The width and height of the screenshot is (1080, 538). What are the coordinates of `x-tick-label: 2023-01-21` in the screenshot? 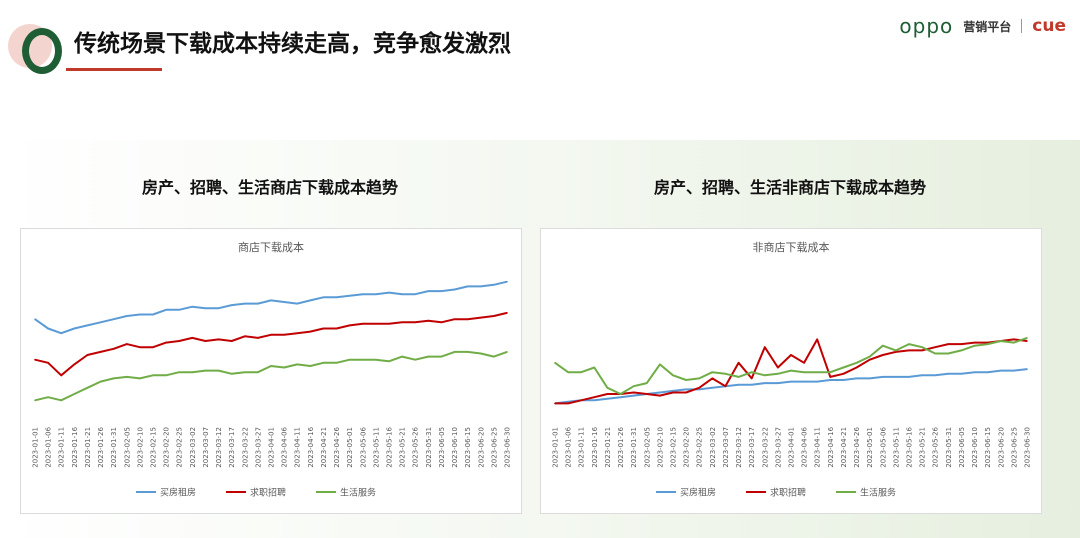 It's located at (88, 447).